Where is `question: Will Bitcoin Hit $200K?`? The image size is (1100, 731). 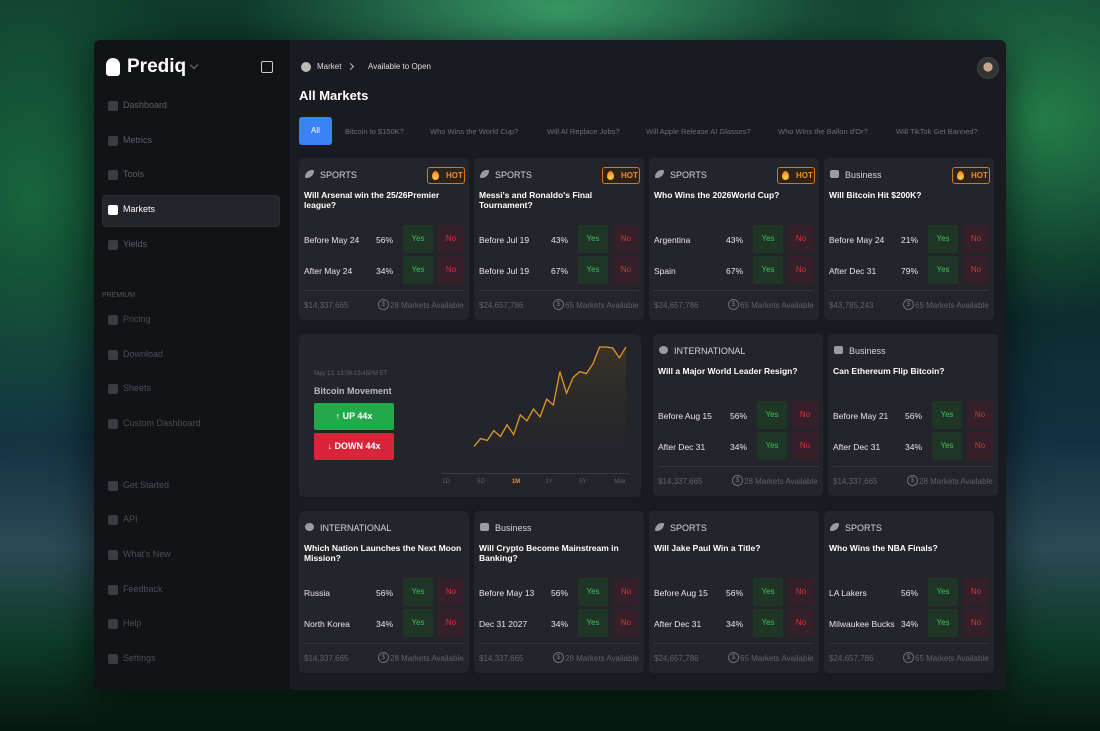 question: Will Bitcoin Hit $200K? is located at coordinates (875, 195).